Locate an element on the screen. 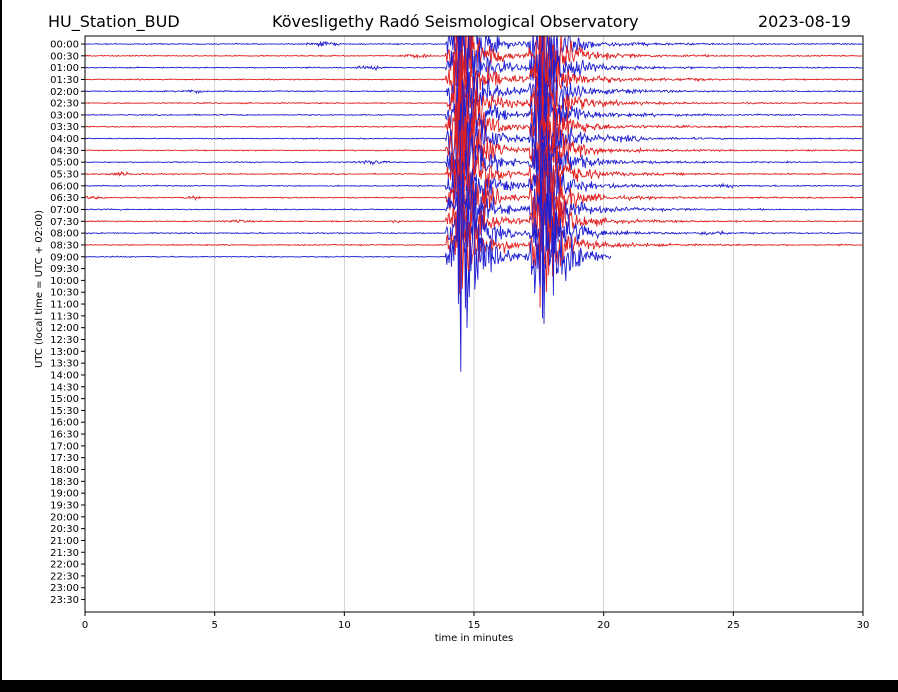 The width and height of the screenshot is (898, 692). y-tick-label: 04:00 is located at coordinates (64, 139).